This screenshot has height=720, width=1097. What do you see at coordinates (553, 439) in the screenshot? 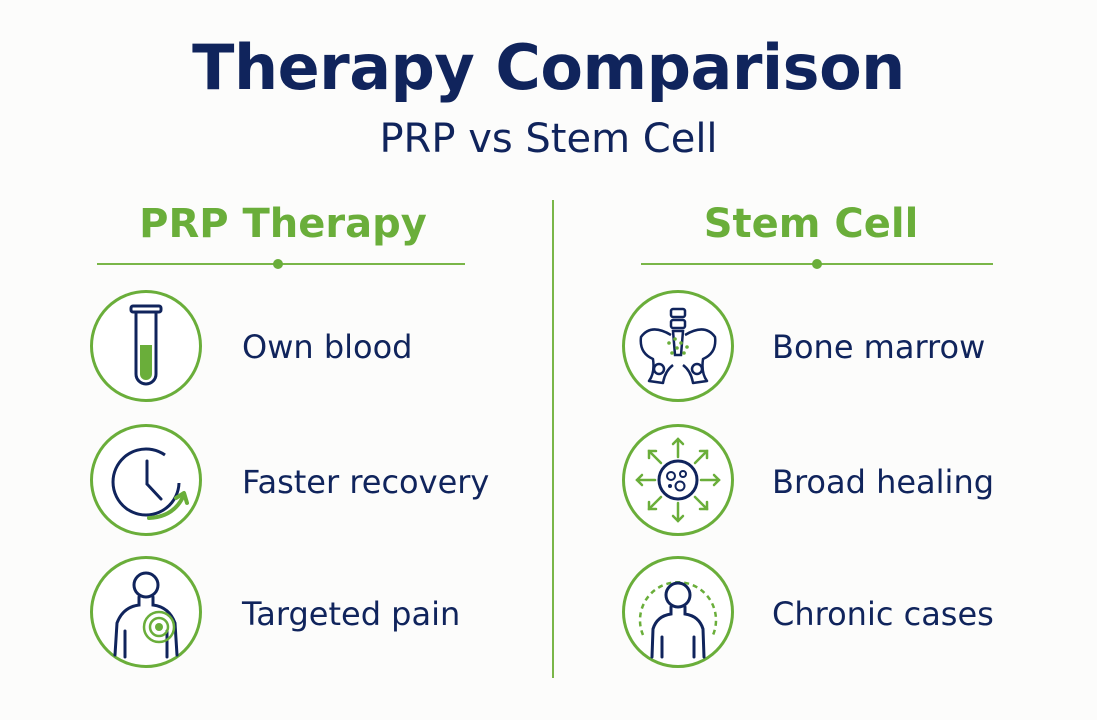
I see `column-divider` at bounding box center [553, 439].